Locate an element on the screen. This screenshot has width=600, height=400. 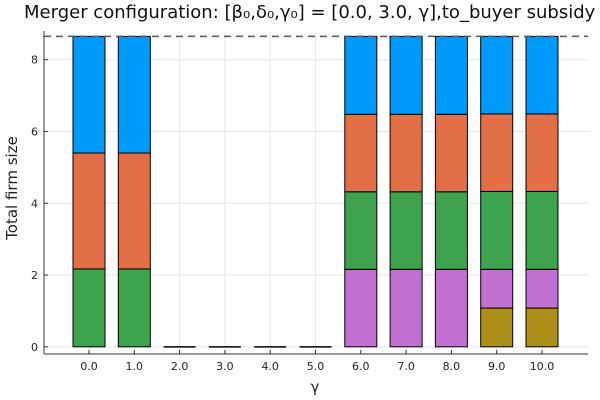
x-tick-label: 4.0 is located at coordinates (270, 366).